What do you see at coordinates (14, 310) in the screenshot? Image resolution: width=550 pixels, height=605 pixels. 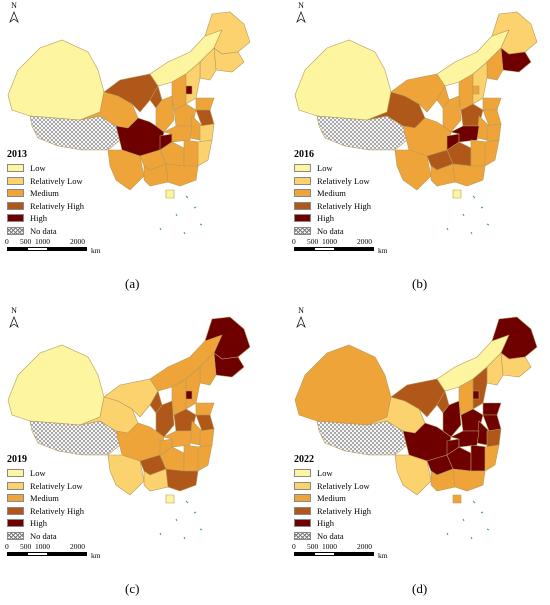 I see `north-label: N` at bounding box center [14, 310].